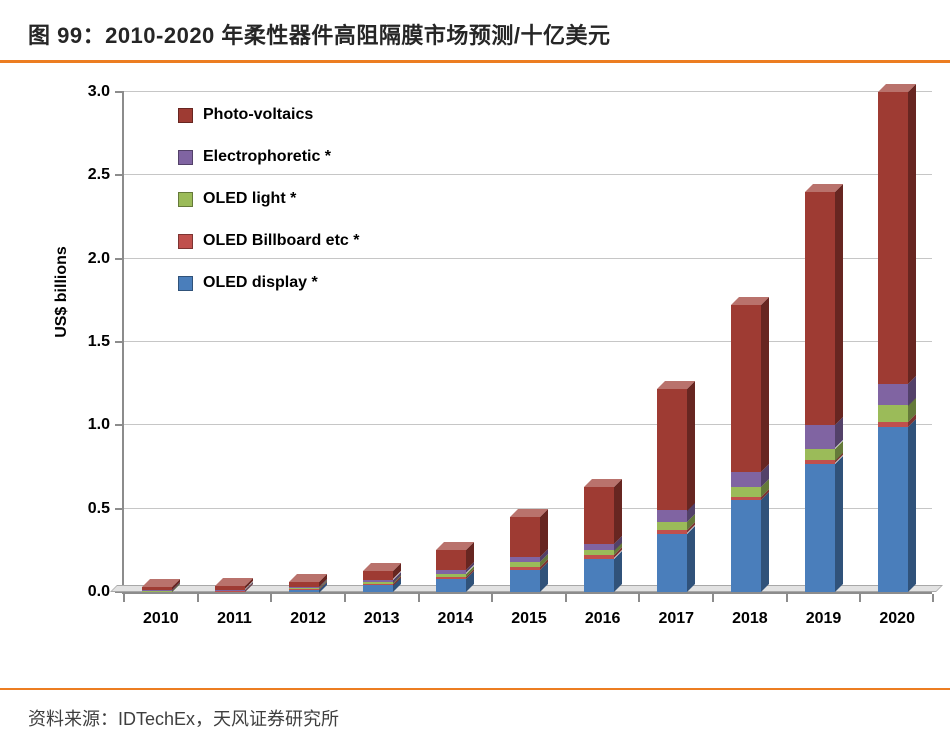 Image resolution: width=950 pixels, height=742 pixels. I want to click on legend-label: Photo-voltaics, so click(258, 114).